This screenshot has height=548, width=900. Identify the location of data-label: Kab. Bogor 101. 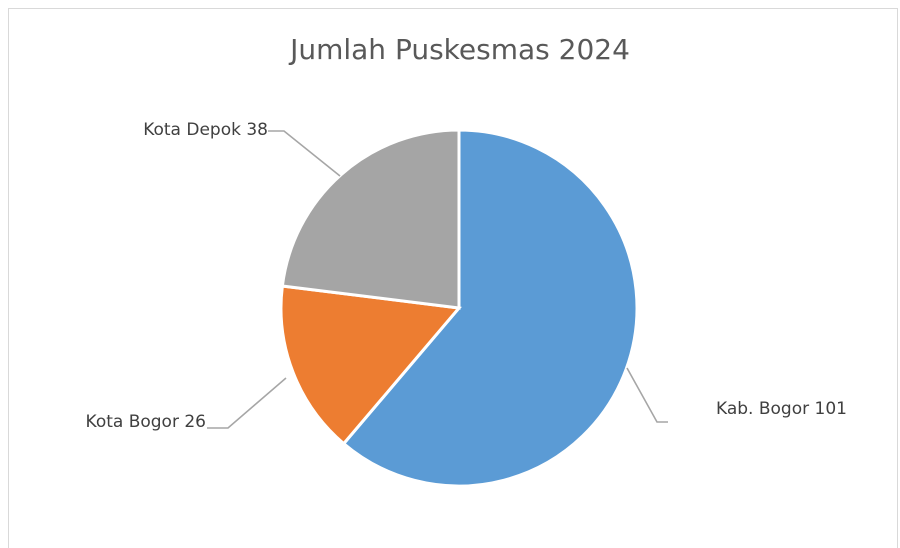
(781, 409).